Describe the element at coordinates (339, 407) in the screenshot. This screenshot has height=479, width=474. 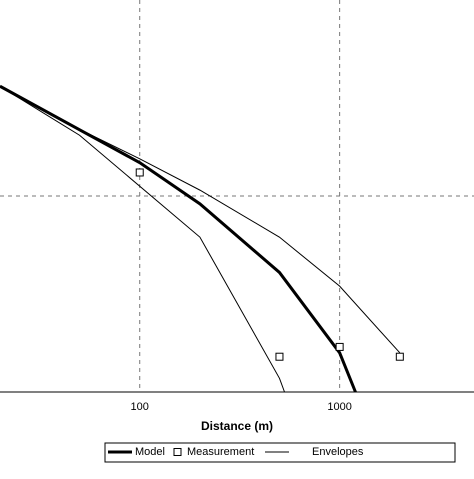
I see `x-tick-label: 1000` at that location.